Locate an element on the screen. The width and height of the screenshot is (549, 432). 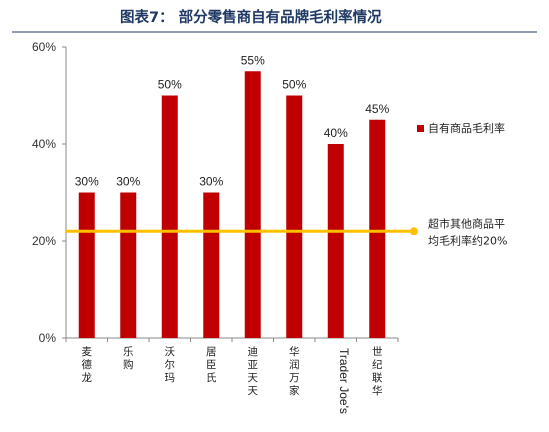
y-tick-label: 60% is located at coordinates (44, 47).